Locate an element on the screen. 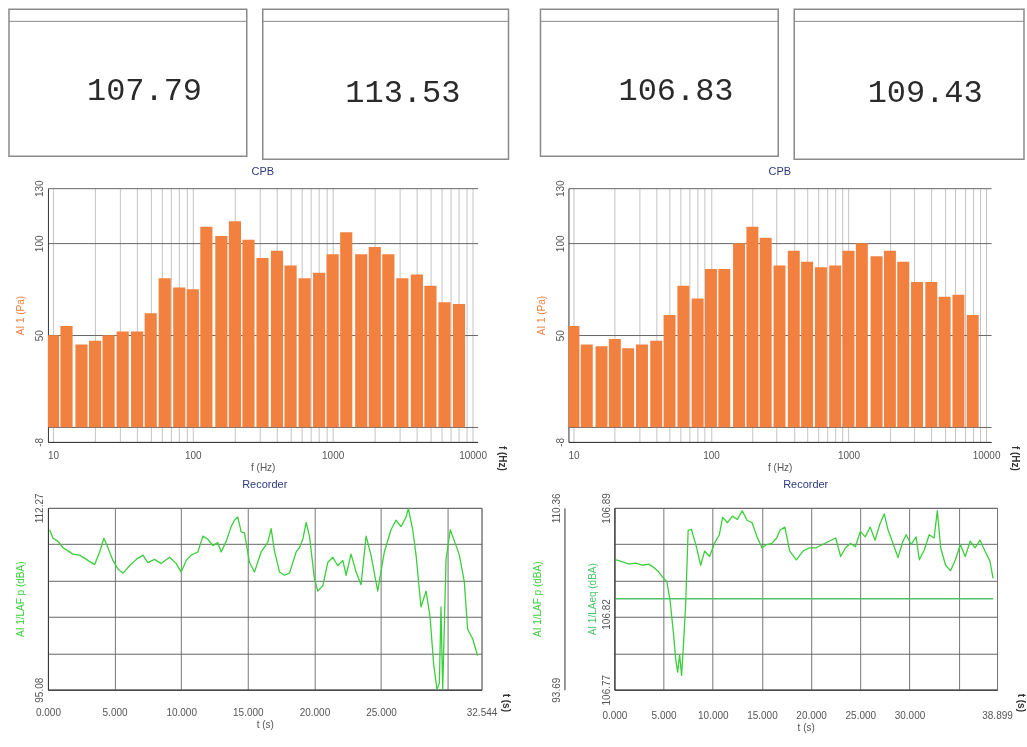 The width and height of the screenshot is (1027, 747). y-tick-label: 110.36 is located at coordinates (556, 508).